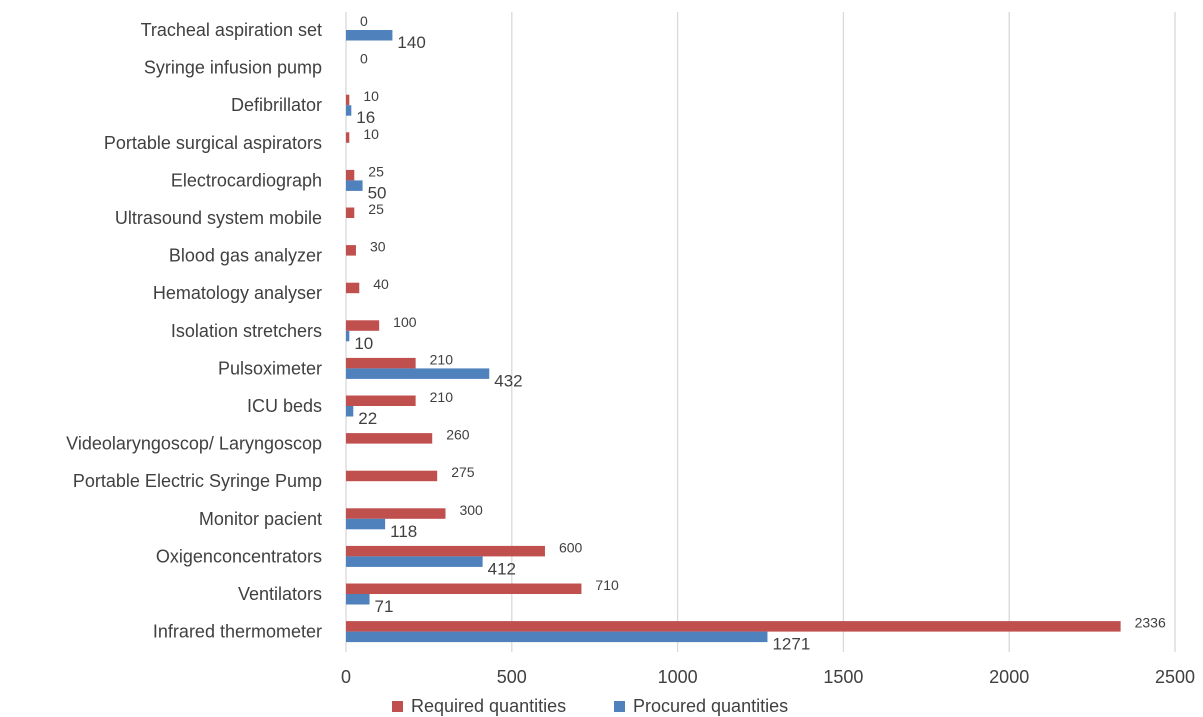  What do you see at coordinates (233, 68) in the screenshot?
I see `category-label: Syringe infusion pump` at bounding box center [233, 68].